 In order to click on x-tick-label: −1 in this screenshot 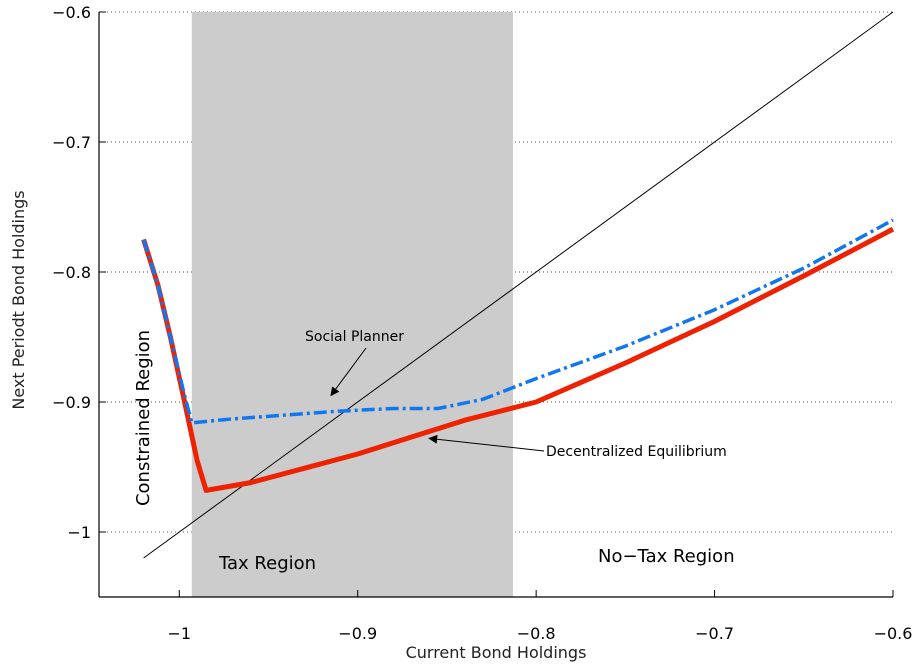, I will do `click(179, 633)`.